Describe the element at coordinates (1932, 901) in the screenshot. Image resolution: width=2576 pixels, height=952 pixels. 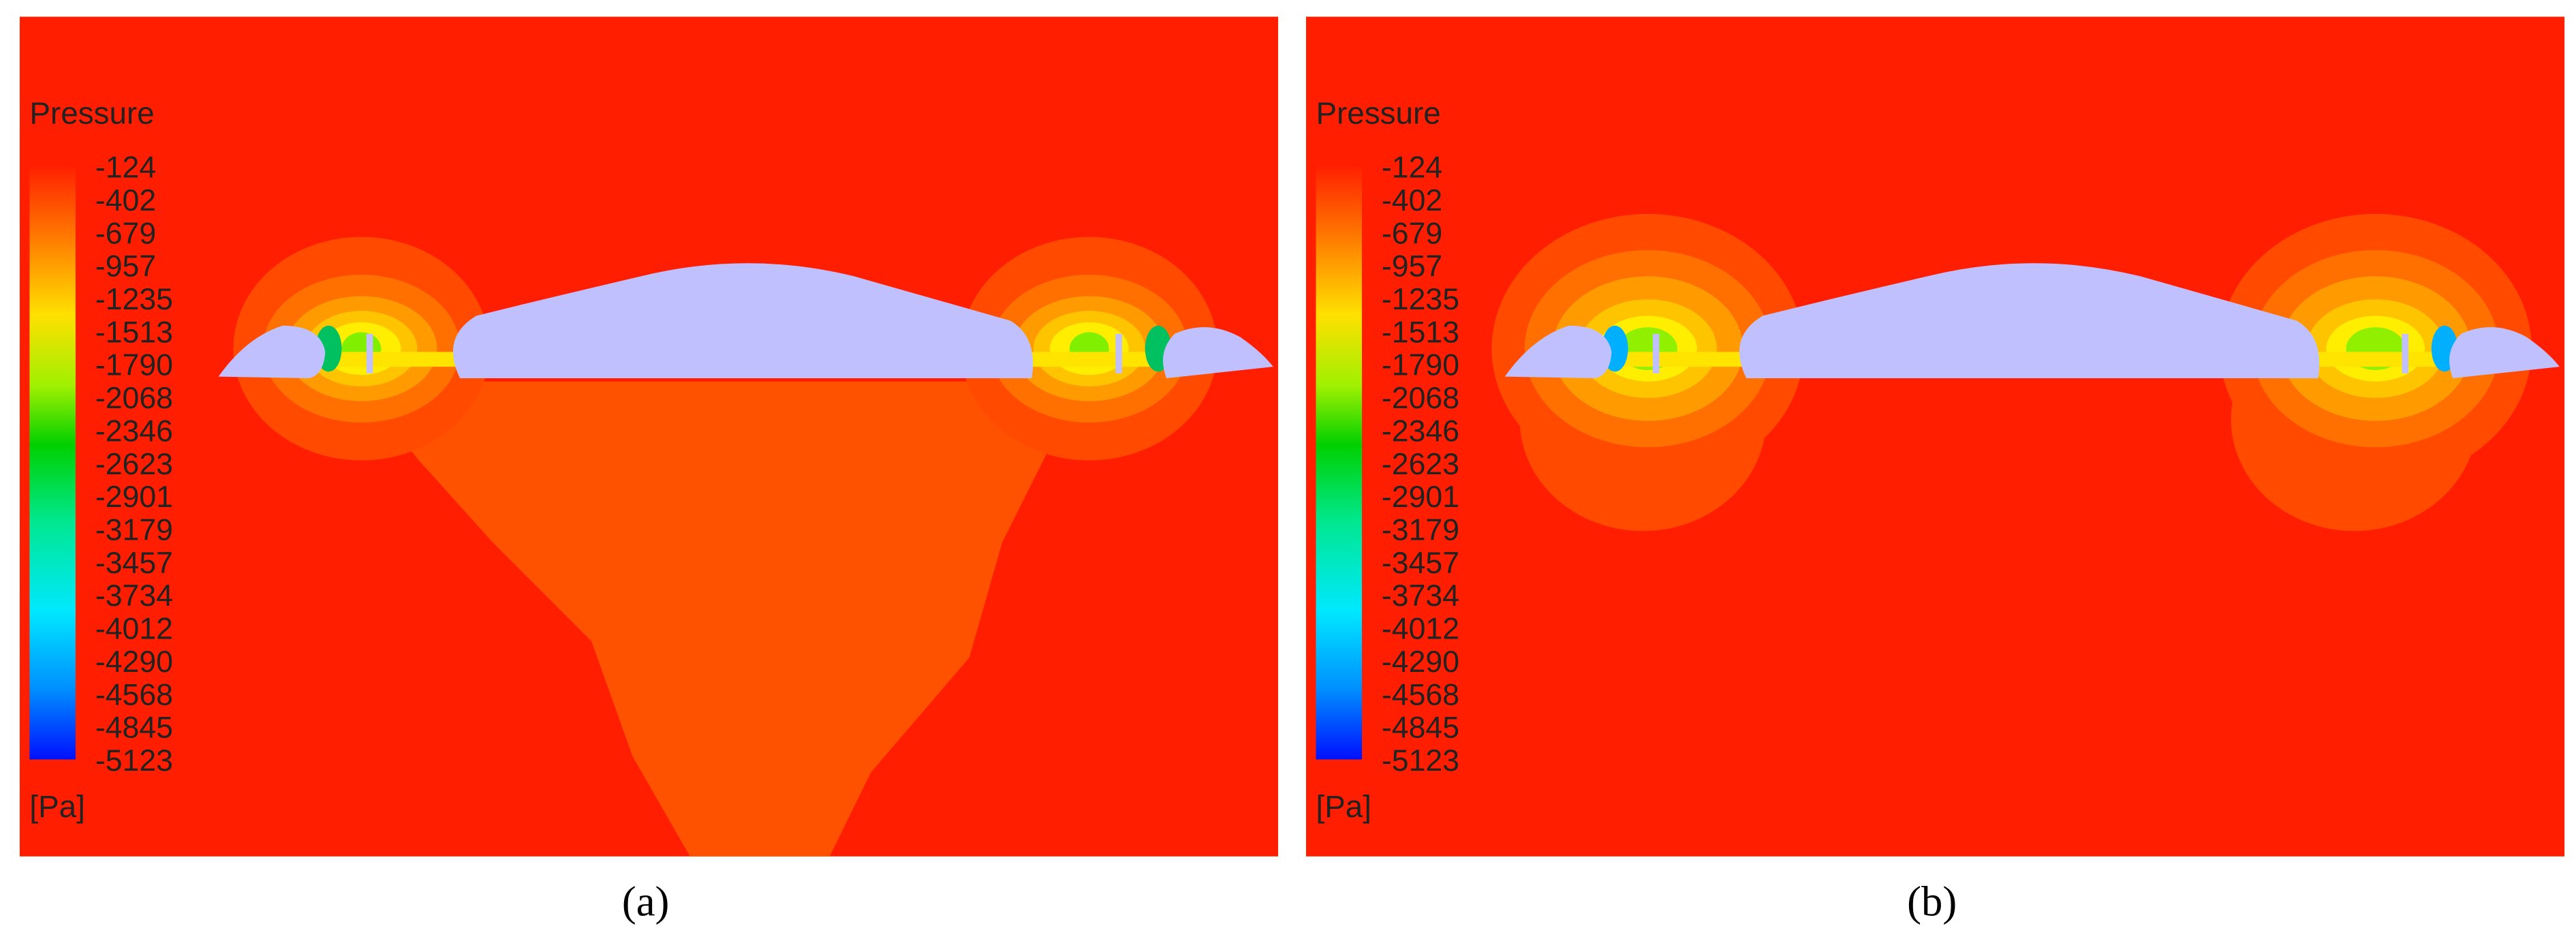
I see `panel-caption: (b)` at that location.